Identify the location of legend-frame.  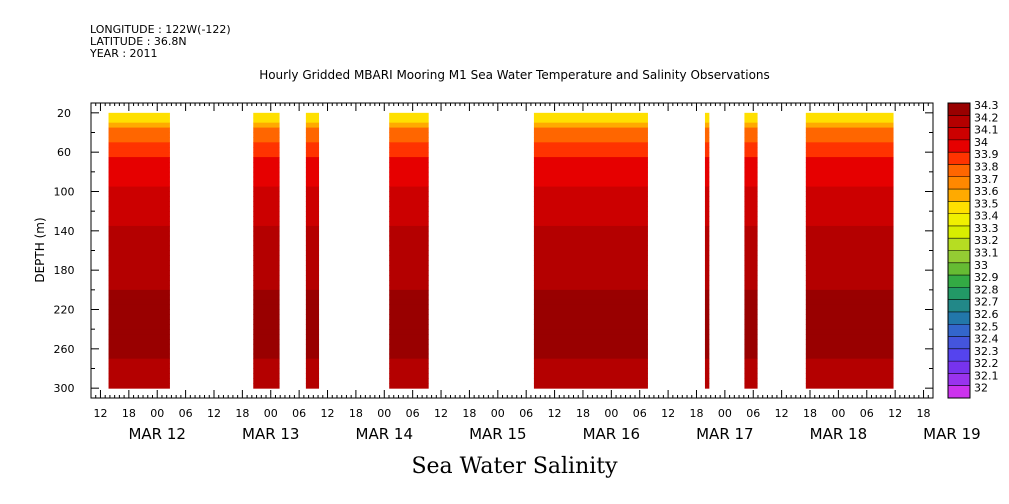
(959, 250).